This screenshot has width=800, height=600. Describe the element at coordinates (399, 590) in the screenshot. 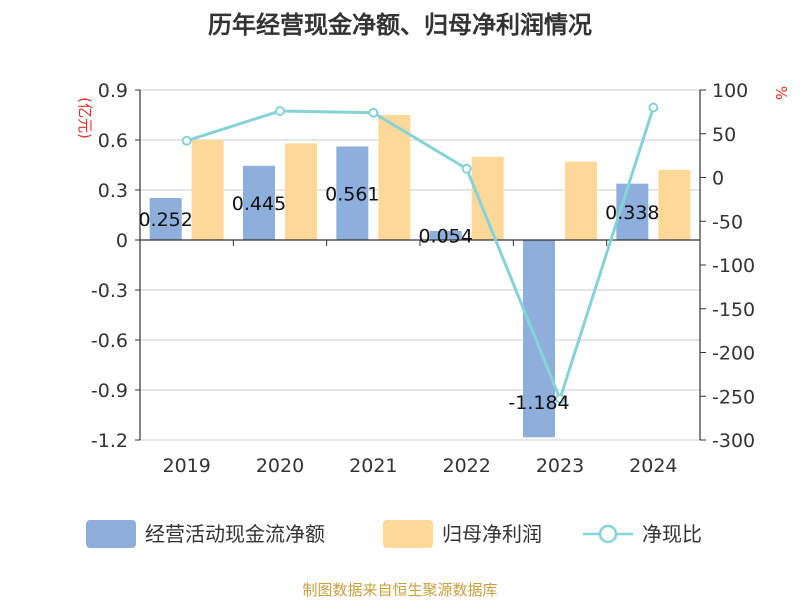

I see `source-note: 制图数据来自恒生聚源数据库` at that location.